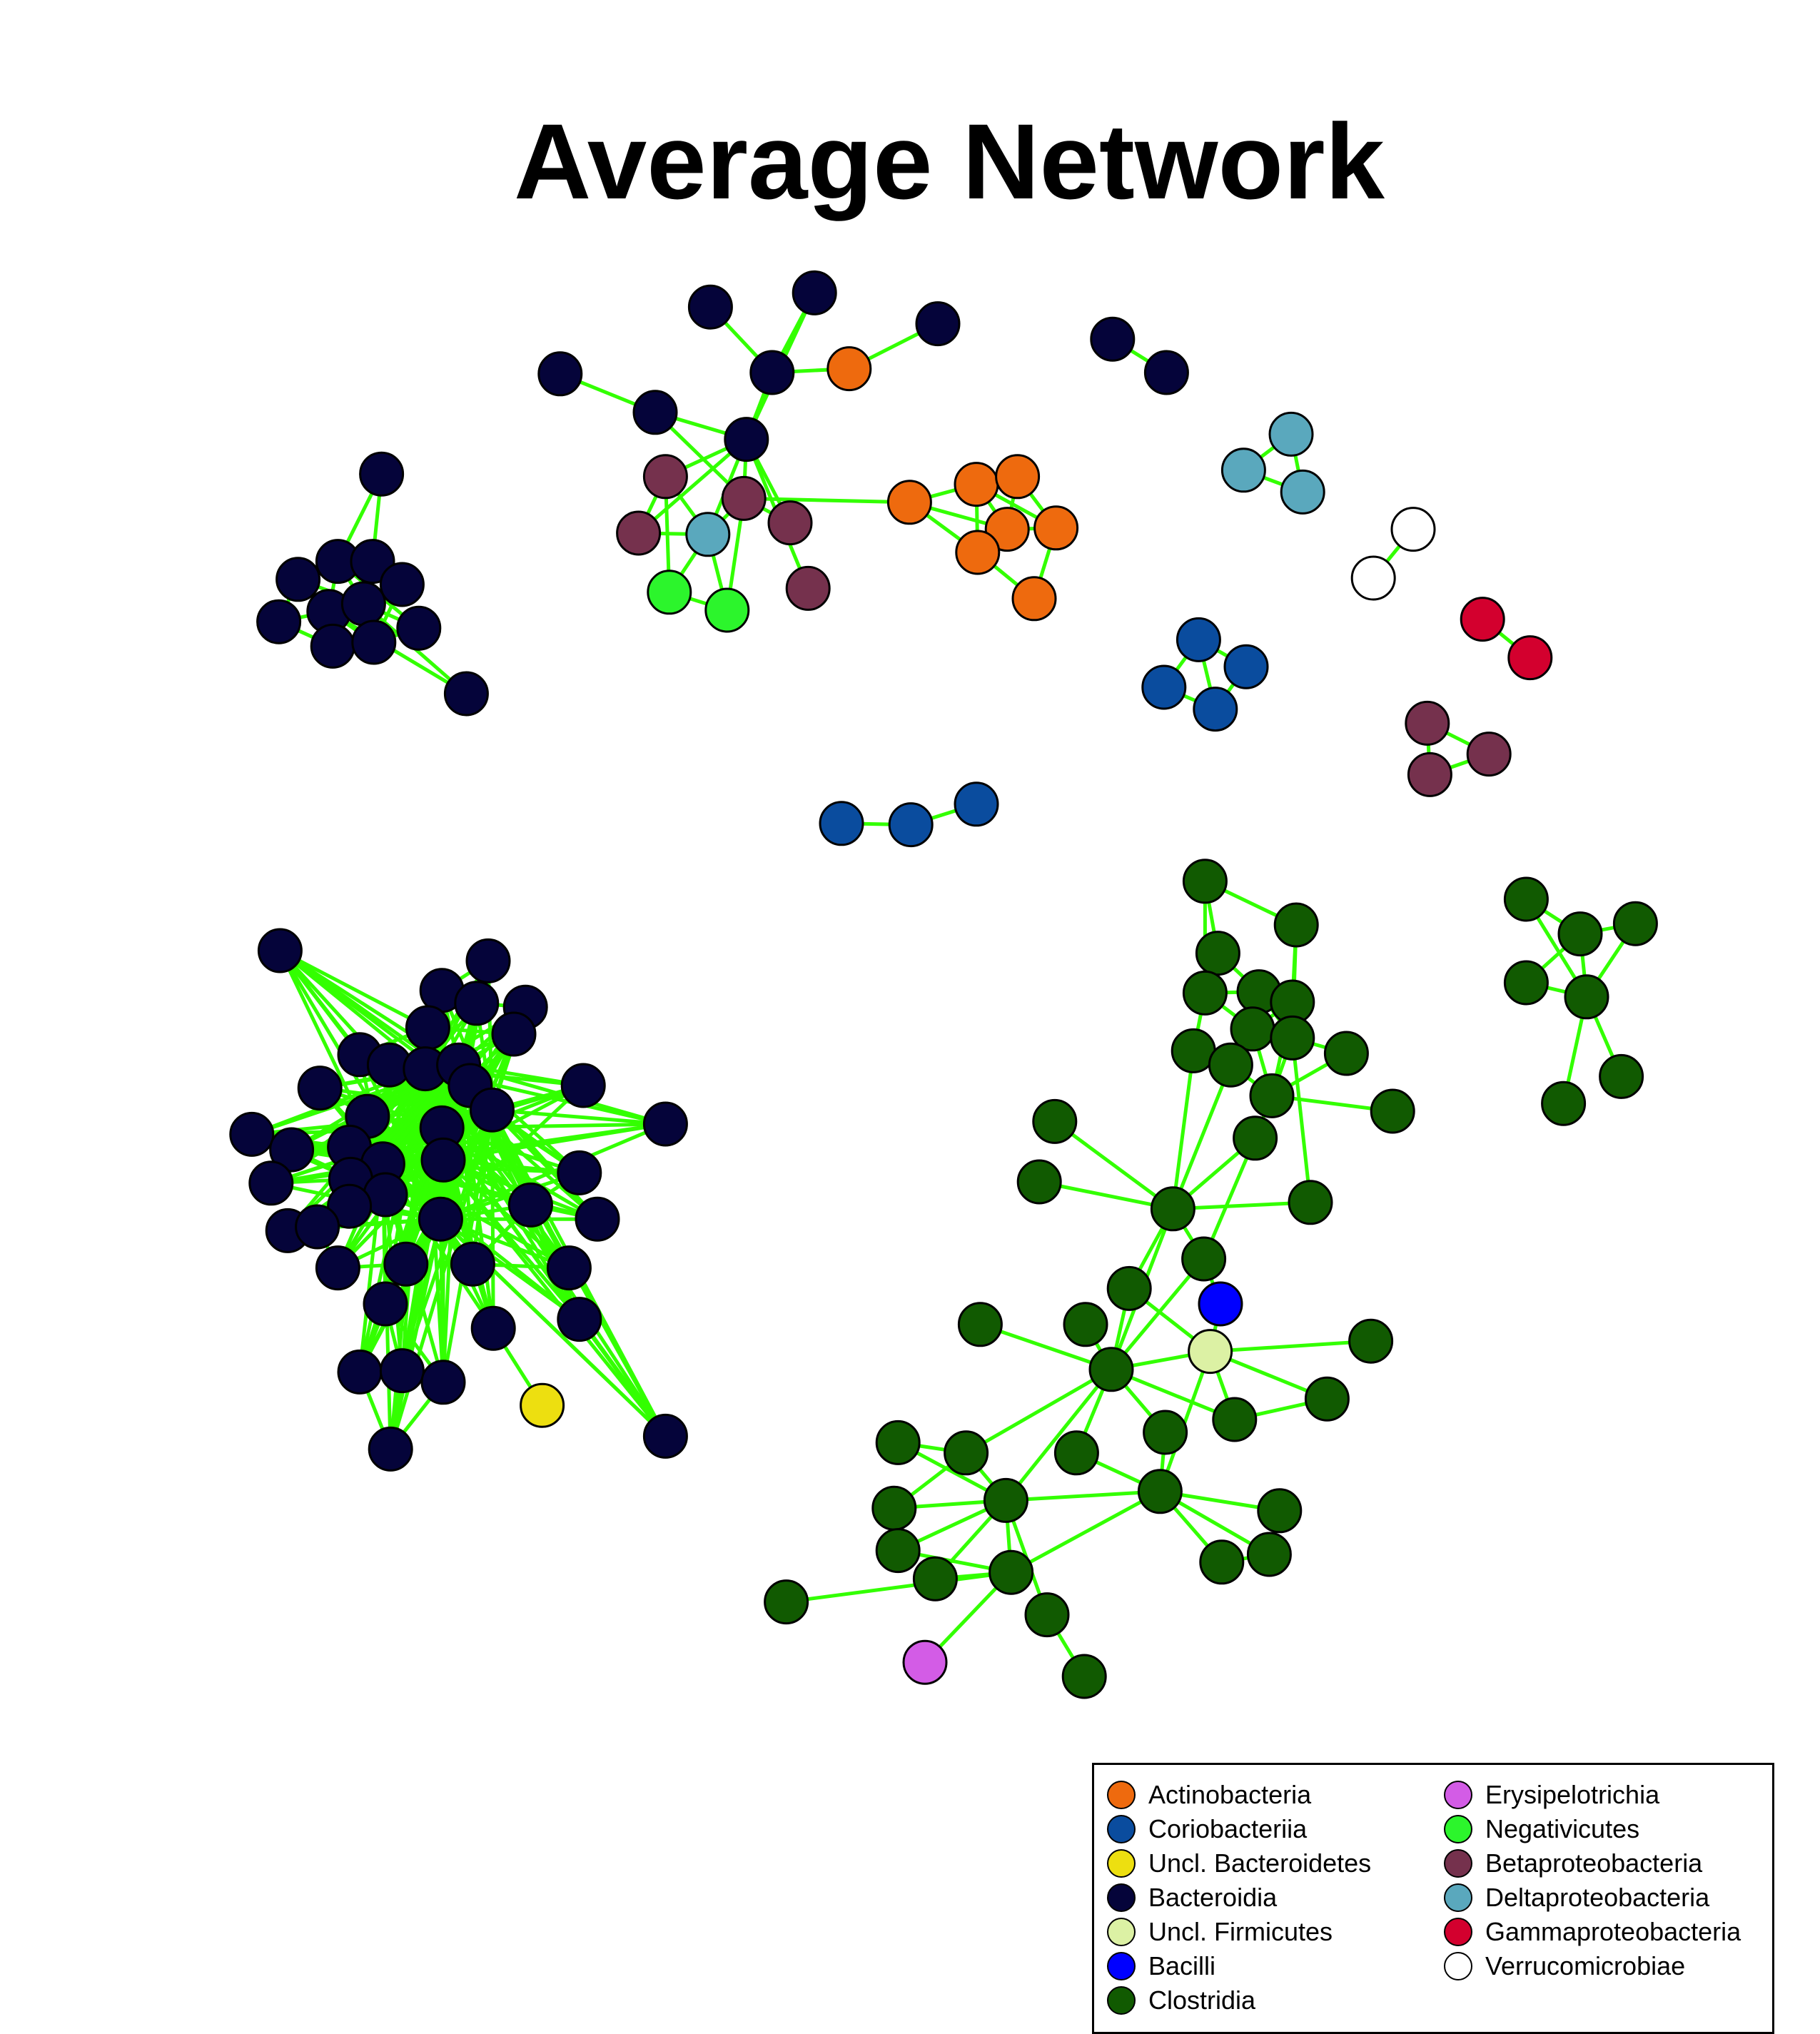 Image resolution: width=1820 pixels, height=2034 pixels. I want to click on legend-swatch-ubac, so click(1121, 1864).